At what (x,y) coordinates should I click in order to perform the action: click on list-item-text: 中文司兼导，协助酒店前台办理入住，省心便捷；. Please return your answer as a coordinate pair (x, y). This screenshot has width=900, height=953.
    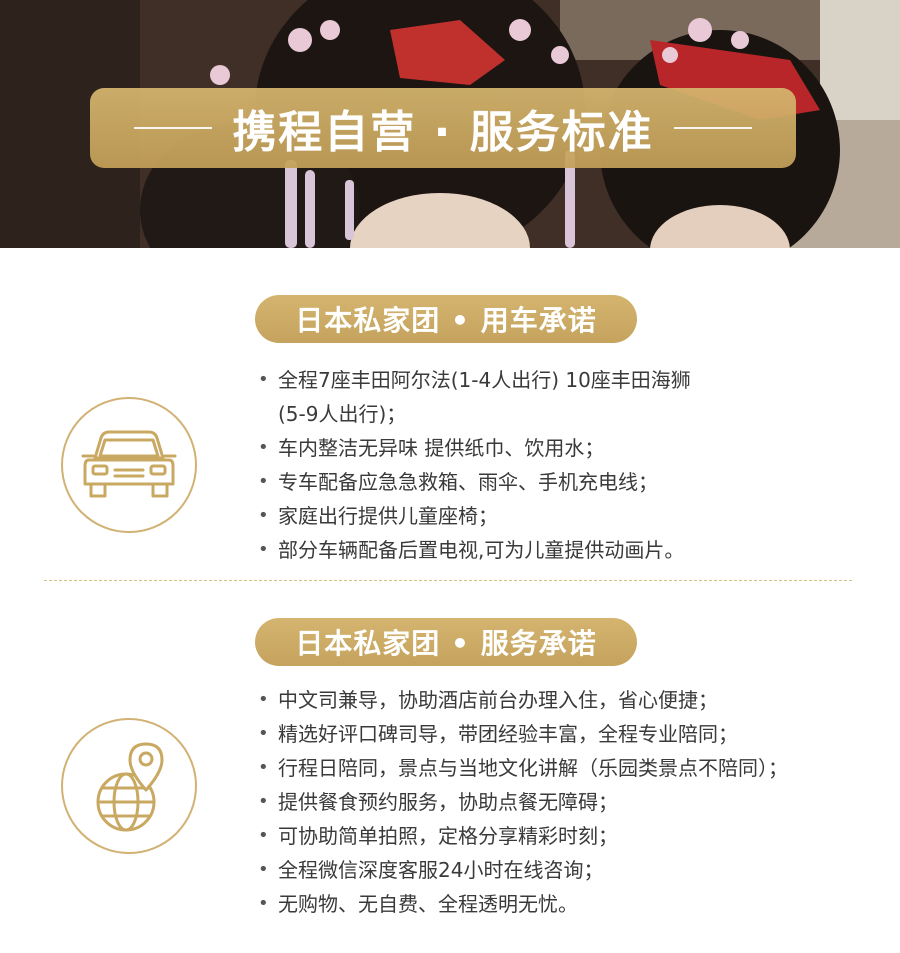
    Looking at the image, I should click on (498, 700).